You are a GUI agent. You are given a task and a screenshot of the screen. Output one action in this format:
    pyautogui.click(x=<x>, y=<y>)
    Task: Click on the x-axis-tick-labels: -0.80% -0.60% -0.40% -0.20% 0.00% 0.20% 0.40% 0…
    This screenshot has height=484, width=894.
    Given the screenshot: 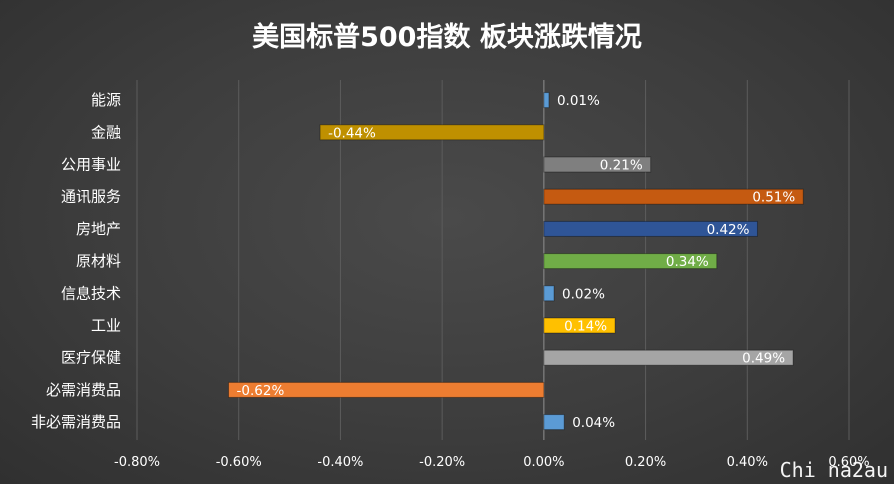 What is the action you would take?
    pyautogui.click(x=492, y=462)
    